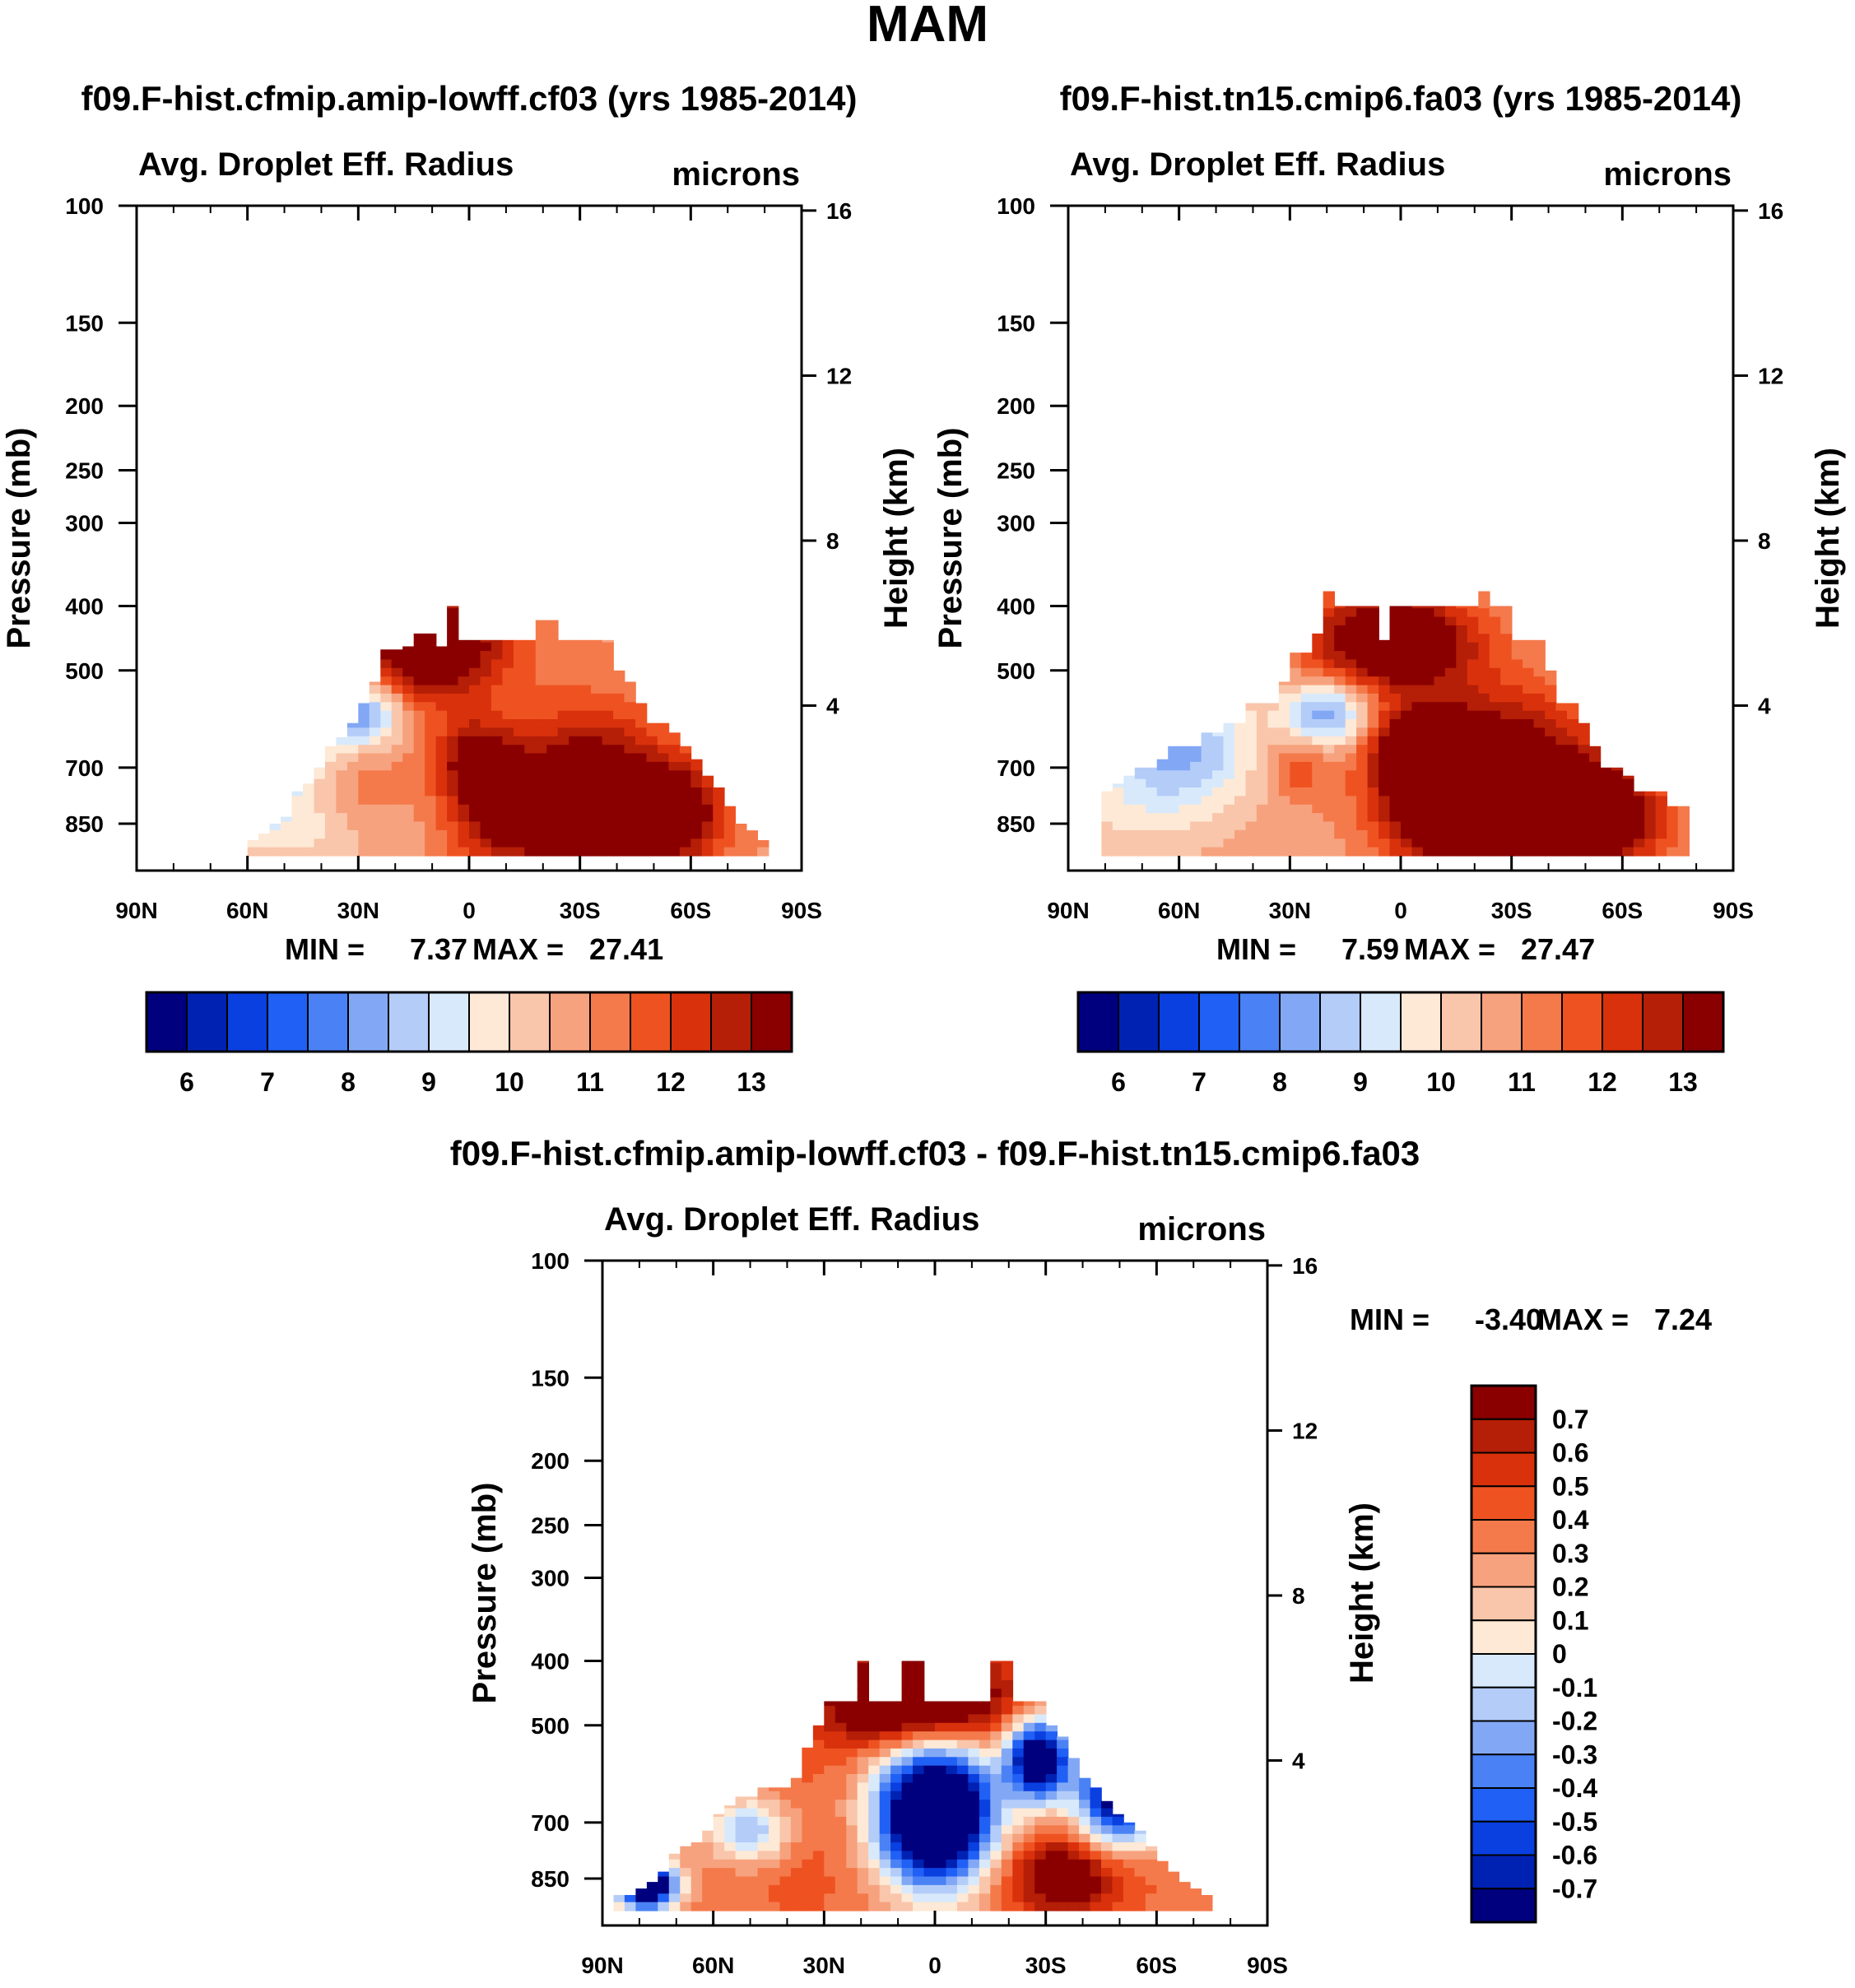 Image resolution: width=1855 pixels, height=1988 pixels. Describe the element at coordinates (1390, 1319) in the screenshot. I see `min-label: MIN =` at that location.